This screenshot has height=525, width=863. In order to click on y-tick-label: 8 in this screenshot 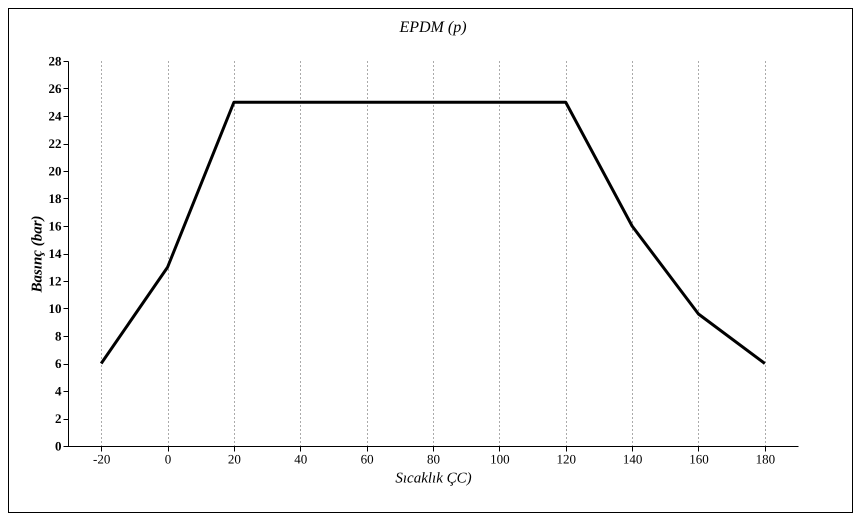, I will do `click(58, 336)`.